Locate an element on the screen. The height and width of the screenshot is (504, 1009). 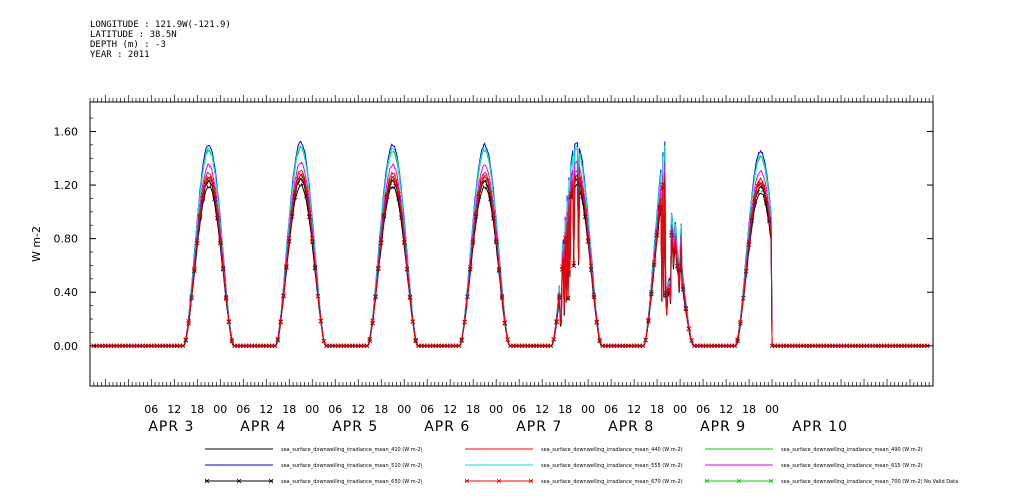
date-label: APR 3 is located at coordinates (171, 427).